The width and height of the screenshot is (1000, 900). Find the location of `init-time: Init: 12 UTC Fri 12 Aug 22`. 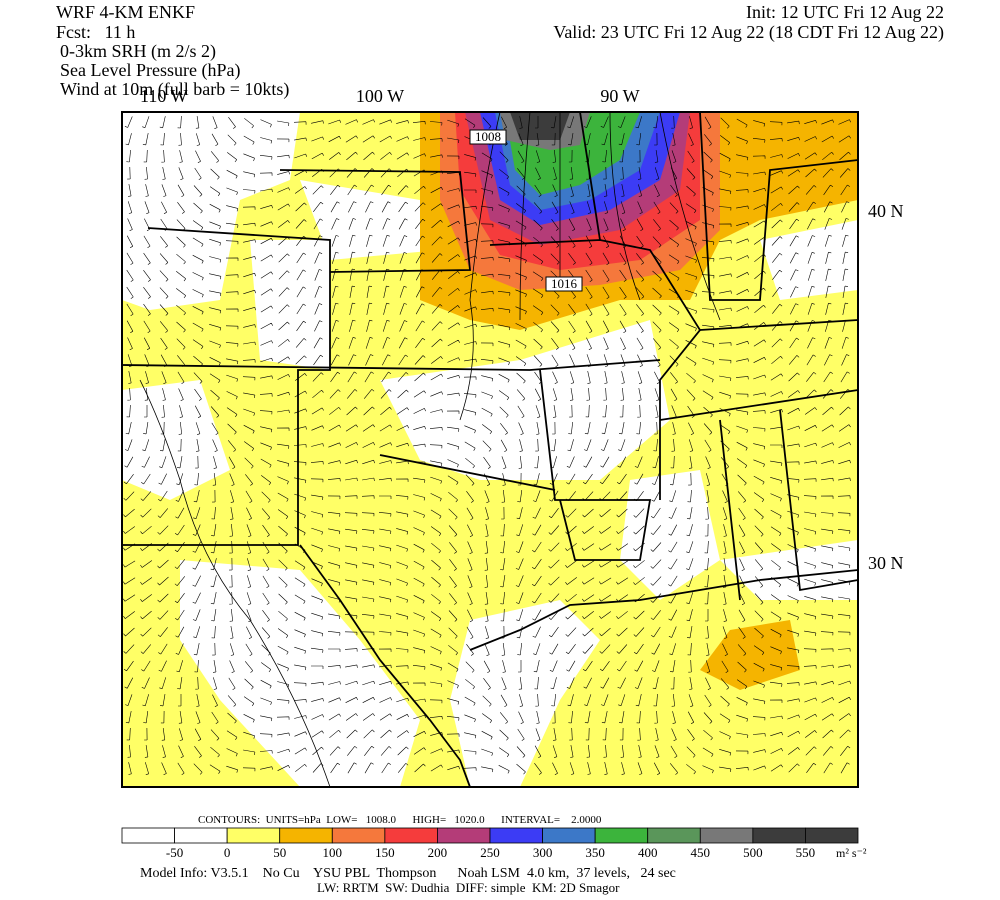

init-time: Init: 12 UTC Fri 12 Aug 22 is located at coordinates (845, 12).